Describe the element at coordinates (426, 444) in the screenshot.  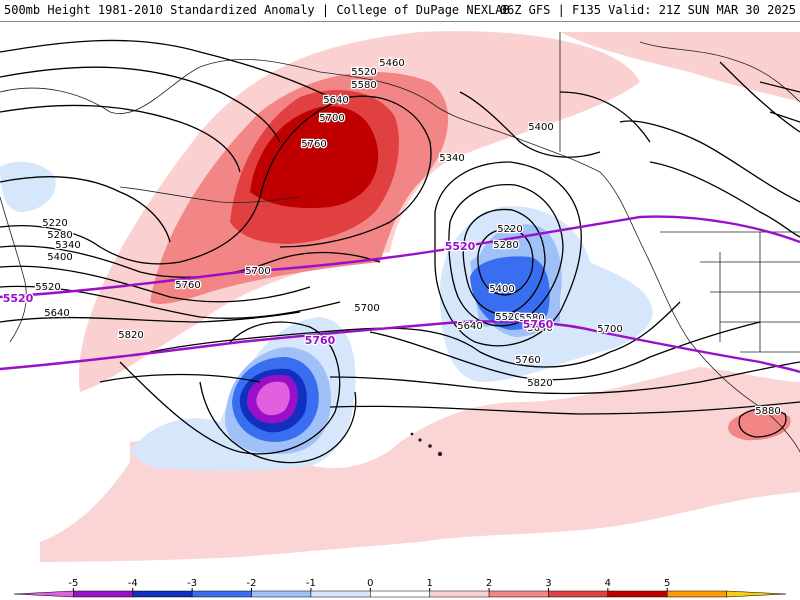
I see `hawaii-islands` at that location.